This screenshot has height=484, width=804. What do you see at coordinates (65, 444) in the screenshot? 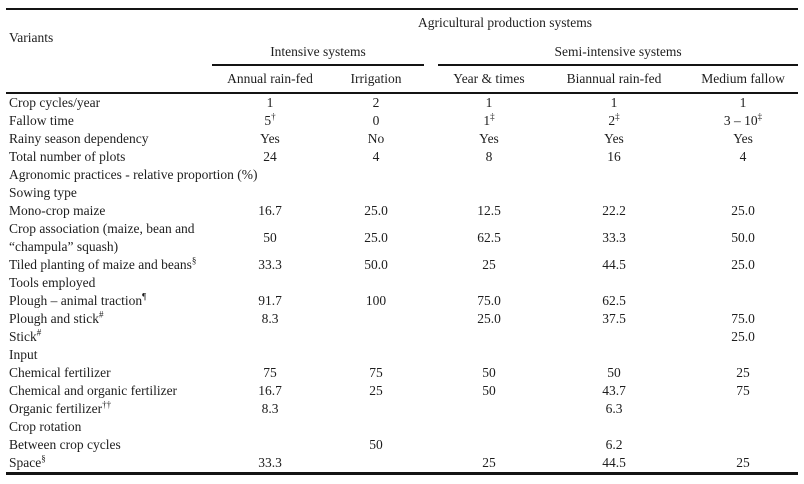
I see `row-label: Between crop cycles` at bounding box center [65, 444].